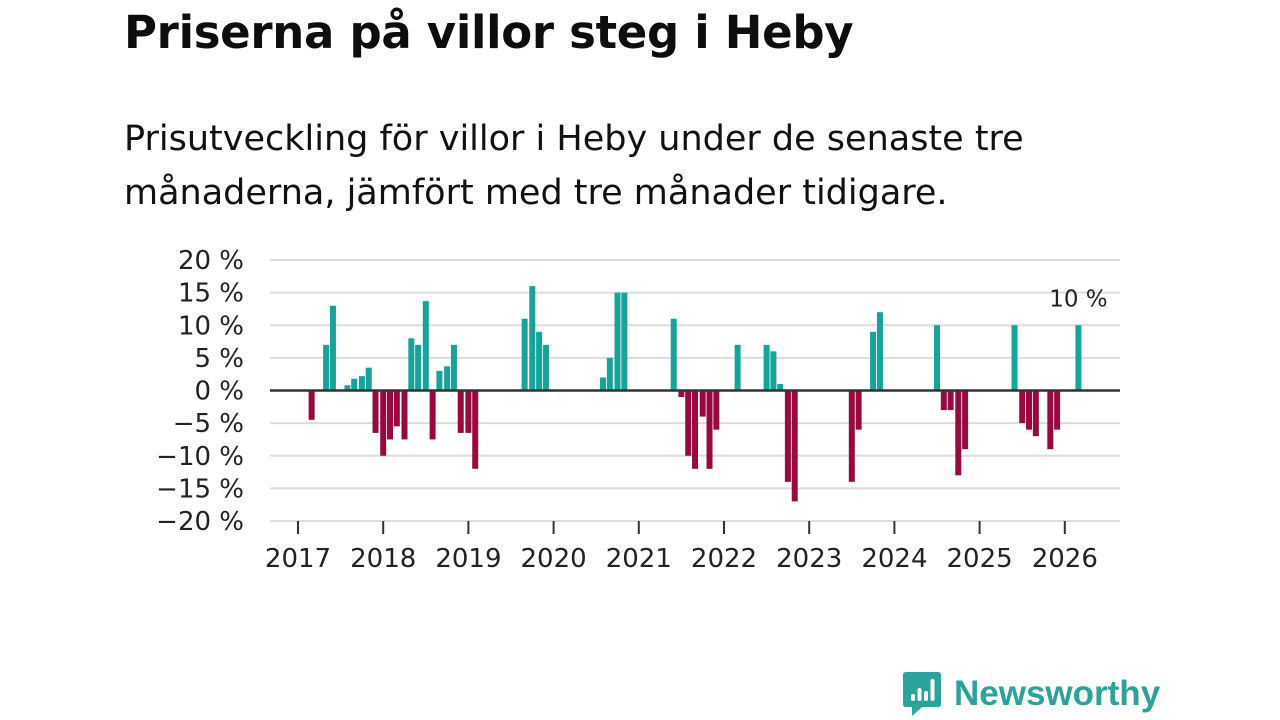 This screenshot has height=720, width=1280. What do you see at coordinates (489, 32) in the screenshot?
I see `chart-title: Priserna på villor steg i Heby` at bounding box center [489, 32].